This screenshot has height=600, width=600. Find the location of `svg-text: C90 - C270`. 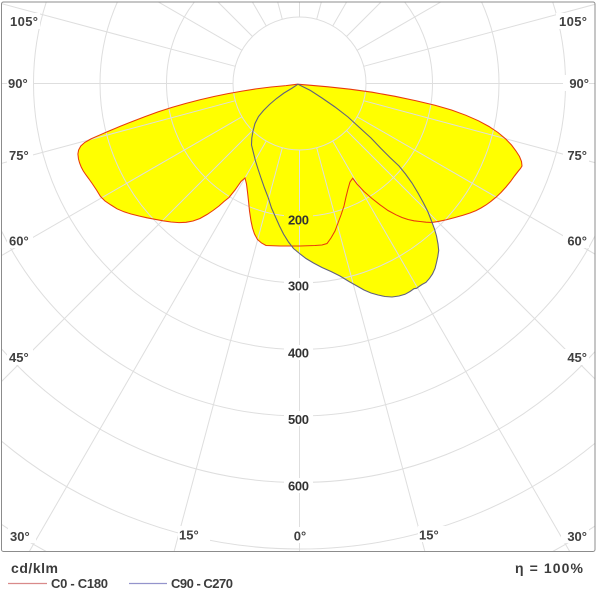

svg-text: C90 - C270 is located at coordinates (202, 583).